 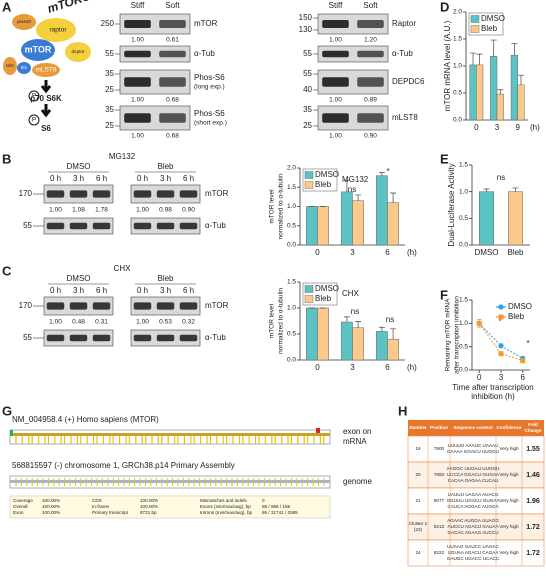 I want to click on component-label: tti1, so click(x=24, y=67).